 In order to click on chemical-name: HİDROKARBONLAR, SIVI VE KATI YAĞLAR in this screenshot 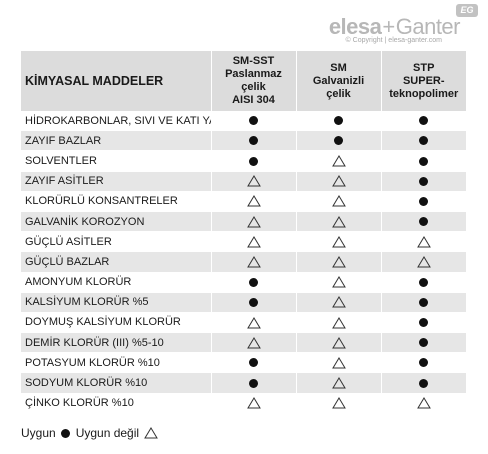, I will do `click(116, 121)`.